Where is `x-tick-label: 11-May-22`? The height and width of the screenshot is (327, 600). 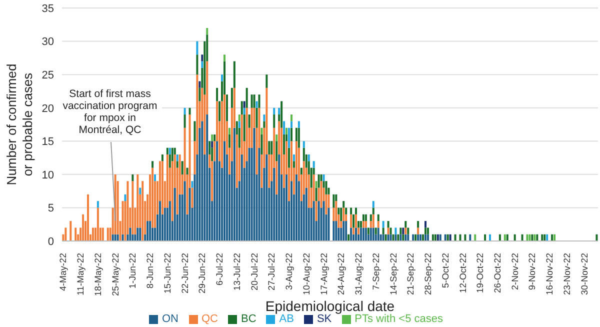
x-tick-label: 11-May-22 is located at coordinates (81, 274).